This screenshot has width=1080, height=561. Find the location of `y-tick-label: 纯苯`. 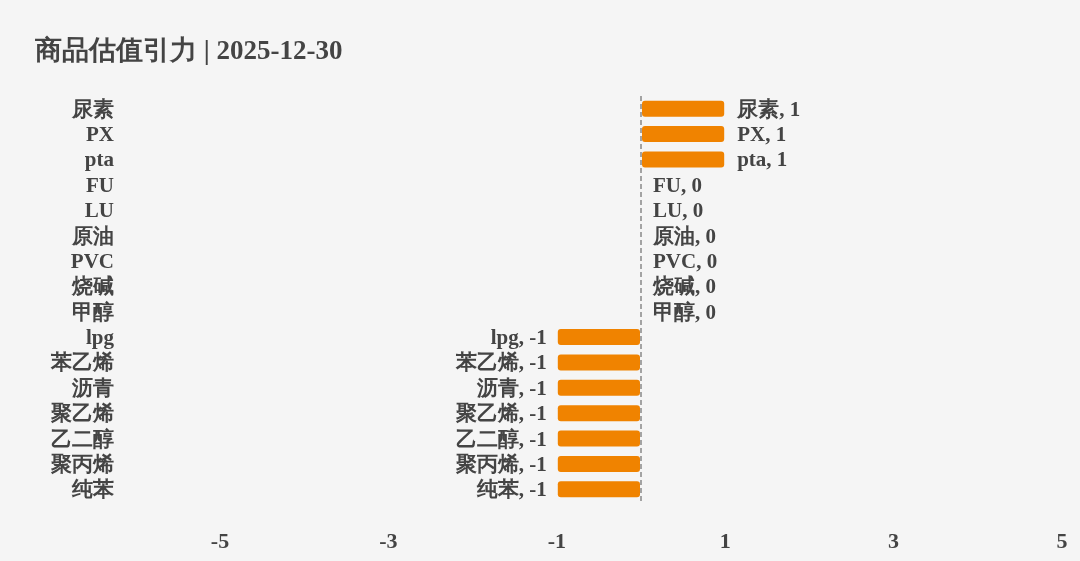

y-tick-label: 纯苯 is located at coordinates (92, 489).